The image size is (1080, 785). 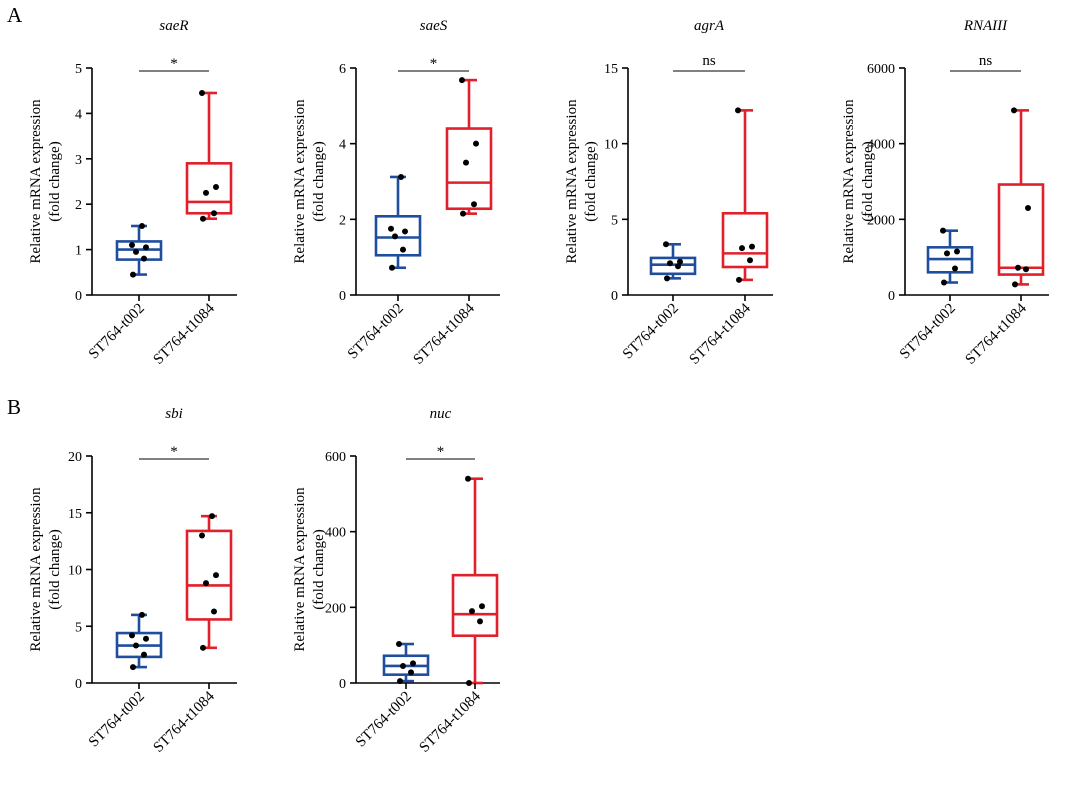 I want to click on y-tick-label: 3, so click(x=78, y=160).